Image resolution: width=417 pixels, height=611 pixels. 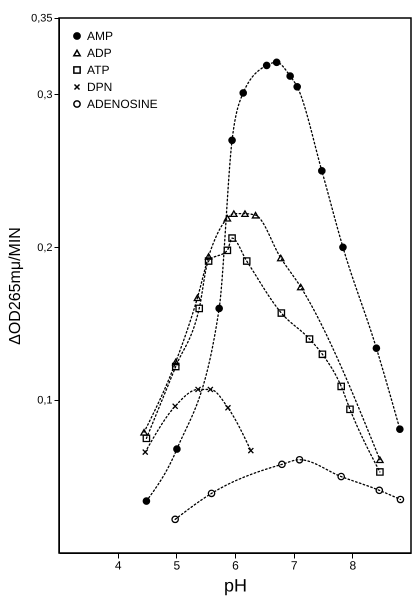 I want to click on legend-label: AMP, so click(x=100, y=36).